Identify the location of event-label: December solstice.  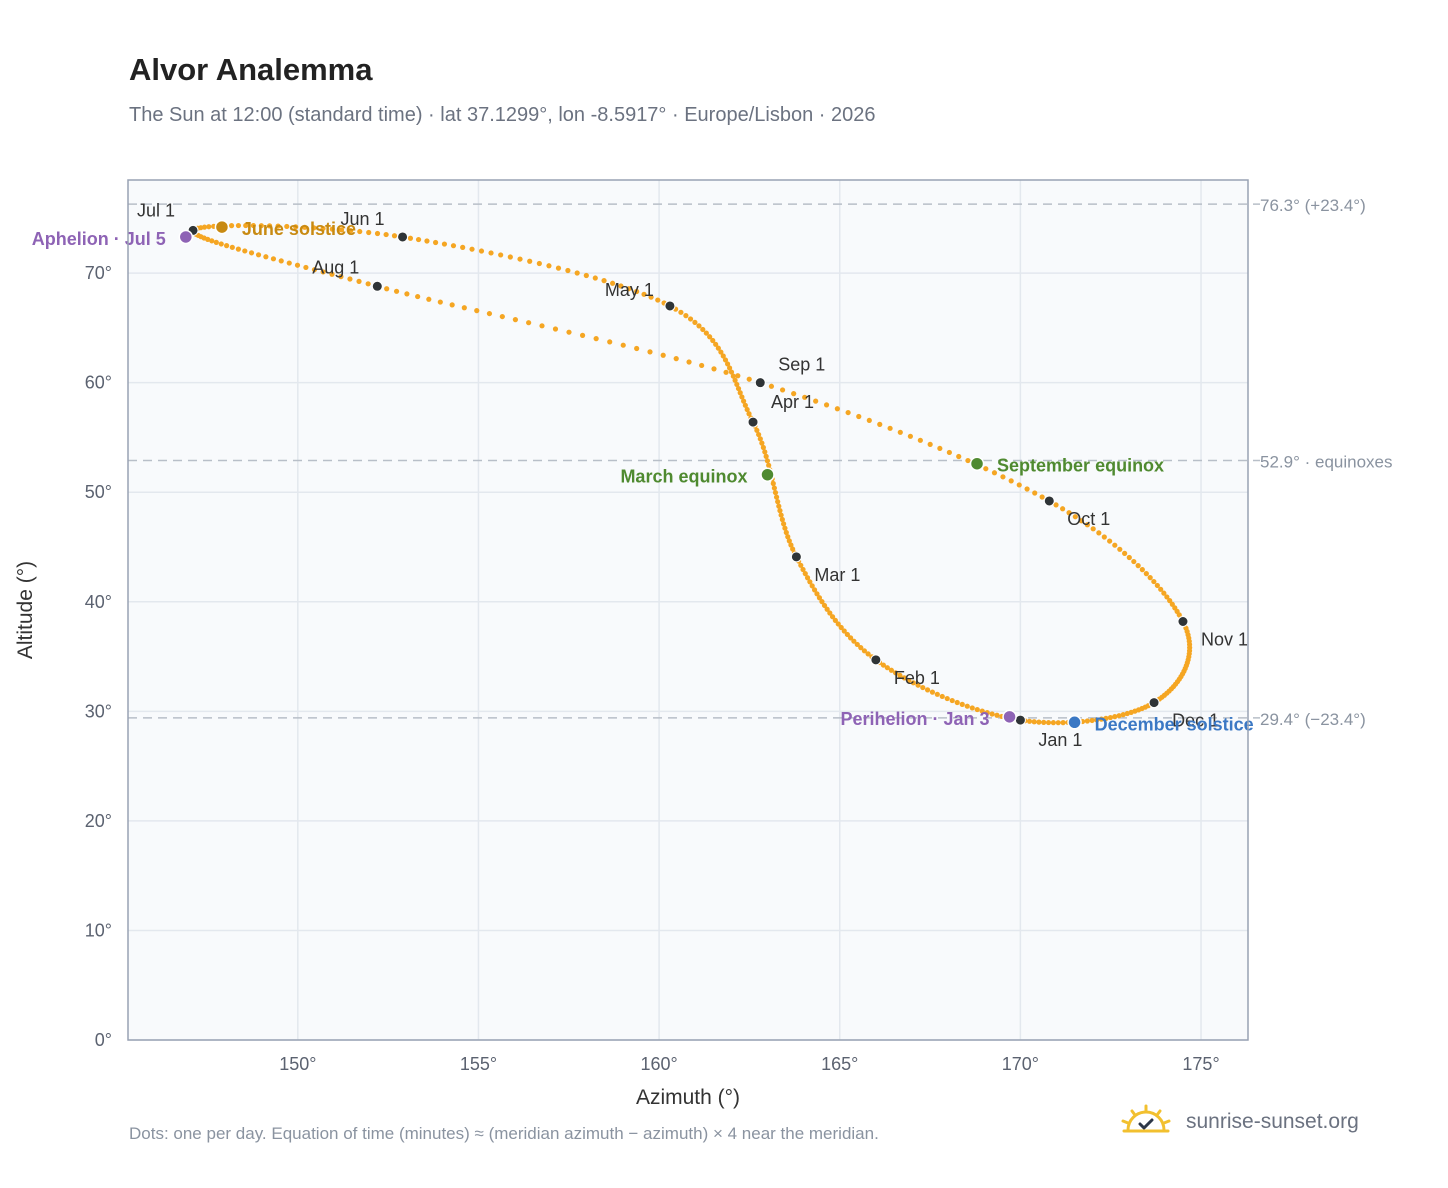
(1174, 724).